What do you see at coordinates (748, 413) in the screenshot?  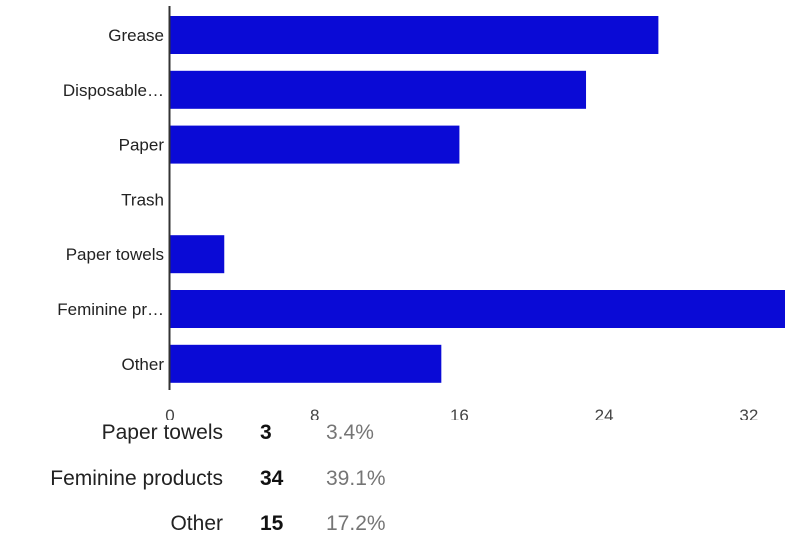 I see `x-tick-label: 32` at bounding box center [748, 413].